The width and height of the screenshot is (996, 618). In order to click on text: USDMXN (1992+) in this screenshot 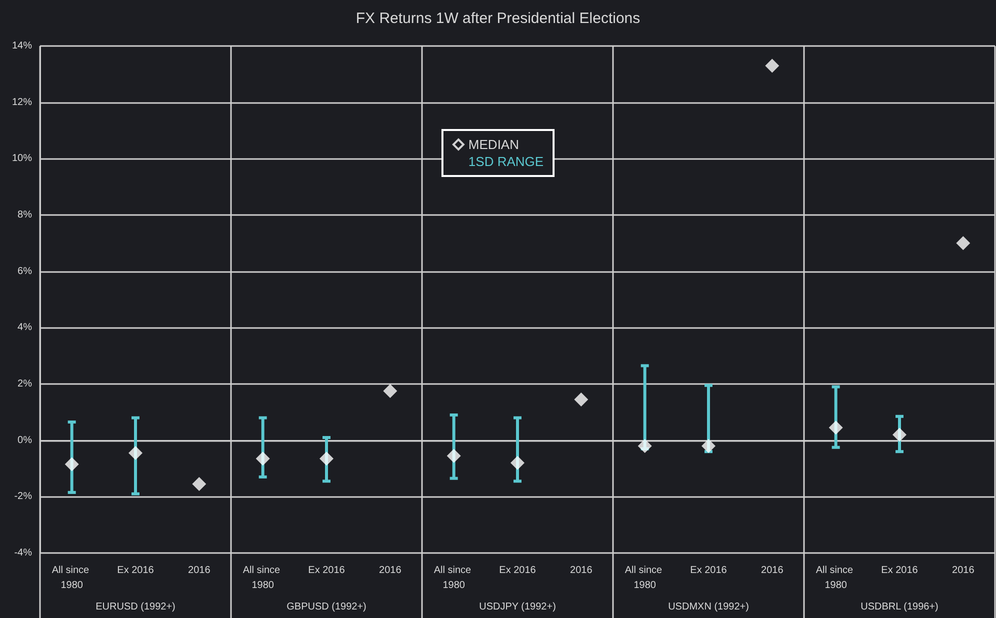, I will do `click(708, 607)`.